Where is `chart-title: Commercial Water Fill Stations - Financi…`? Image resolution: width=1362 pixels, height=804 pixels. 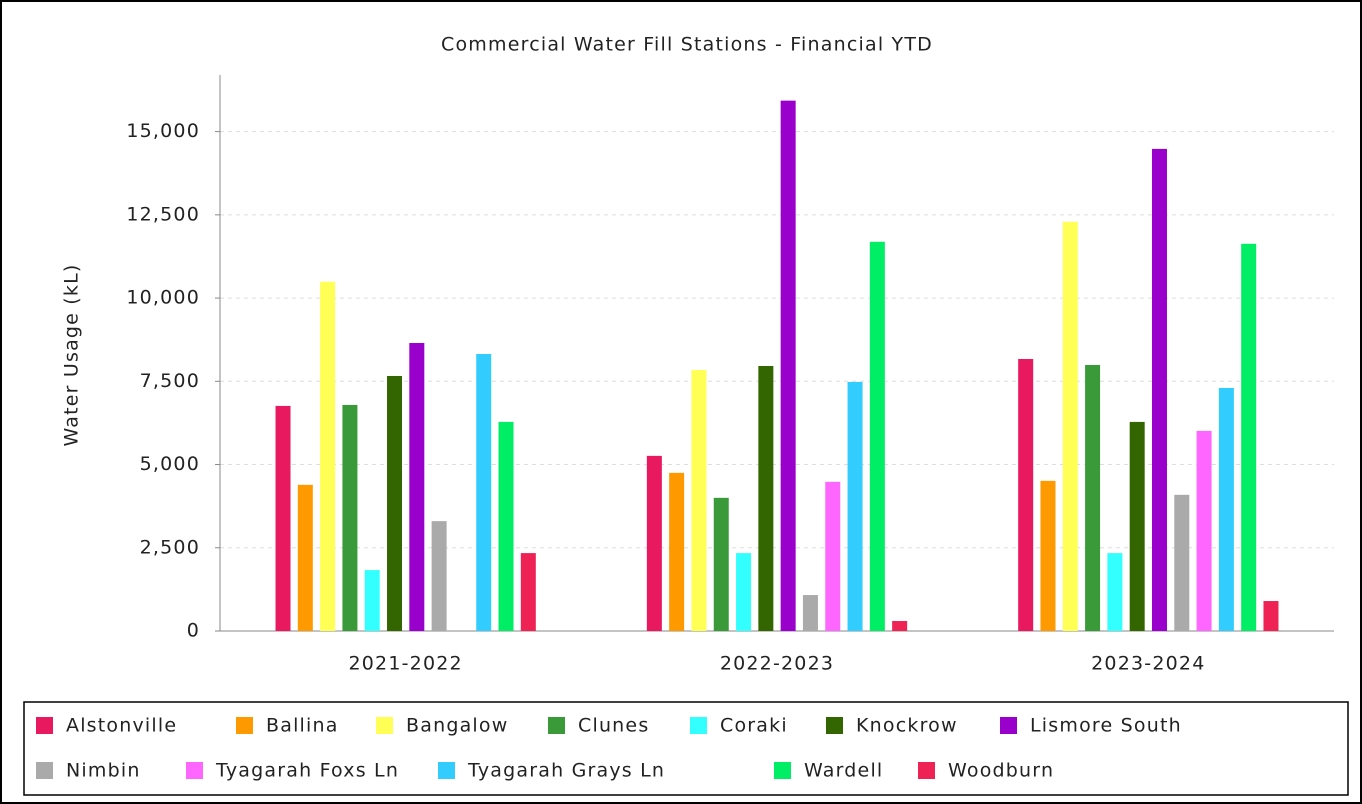 chart-title: Commercial Water Fill Stations - Financi… is located at coordinates (687, 45).